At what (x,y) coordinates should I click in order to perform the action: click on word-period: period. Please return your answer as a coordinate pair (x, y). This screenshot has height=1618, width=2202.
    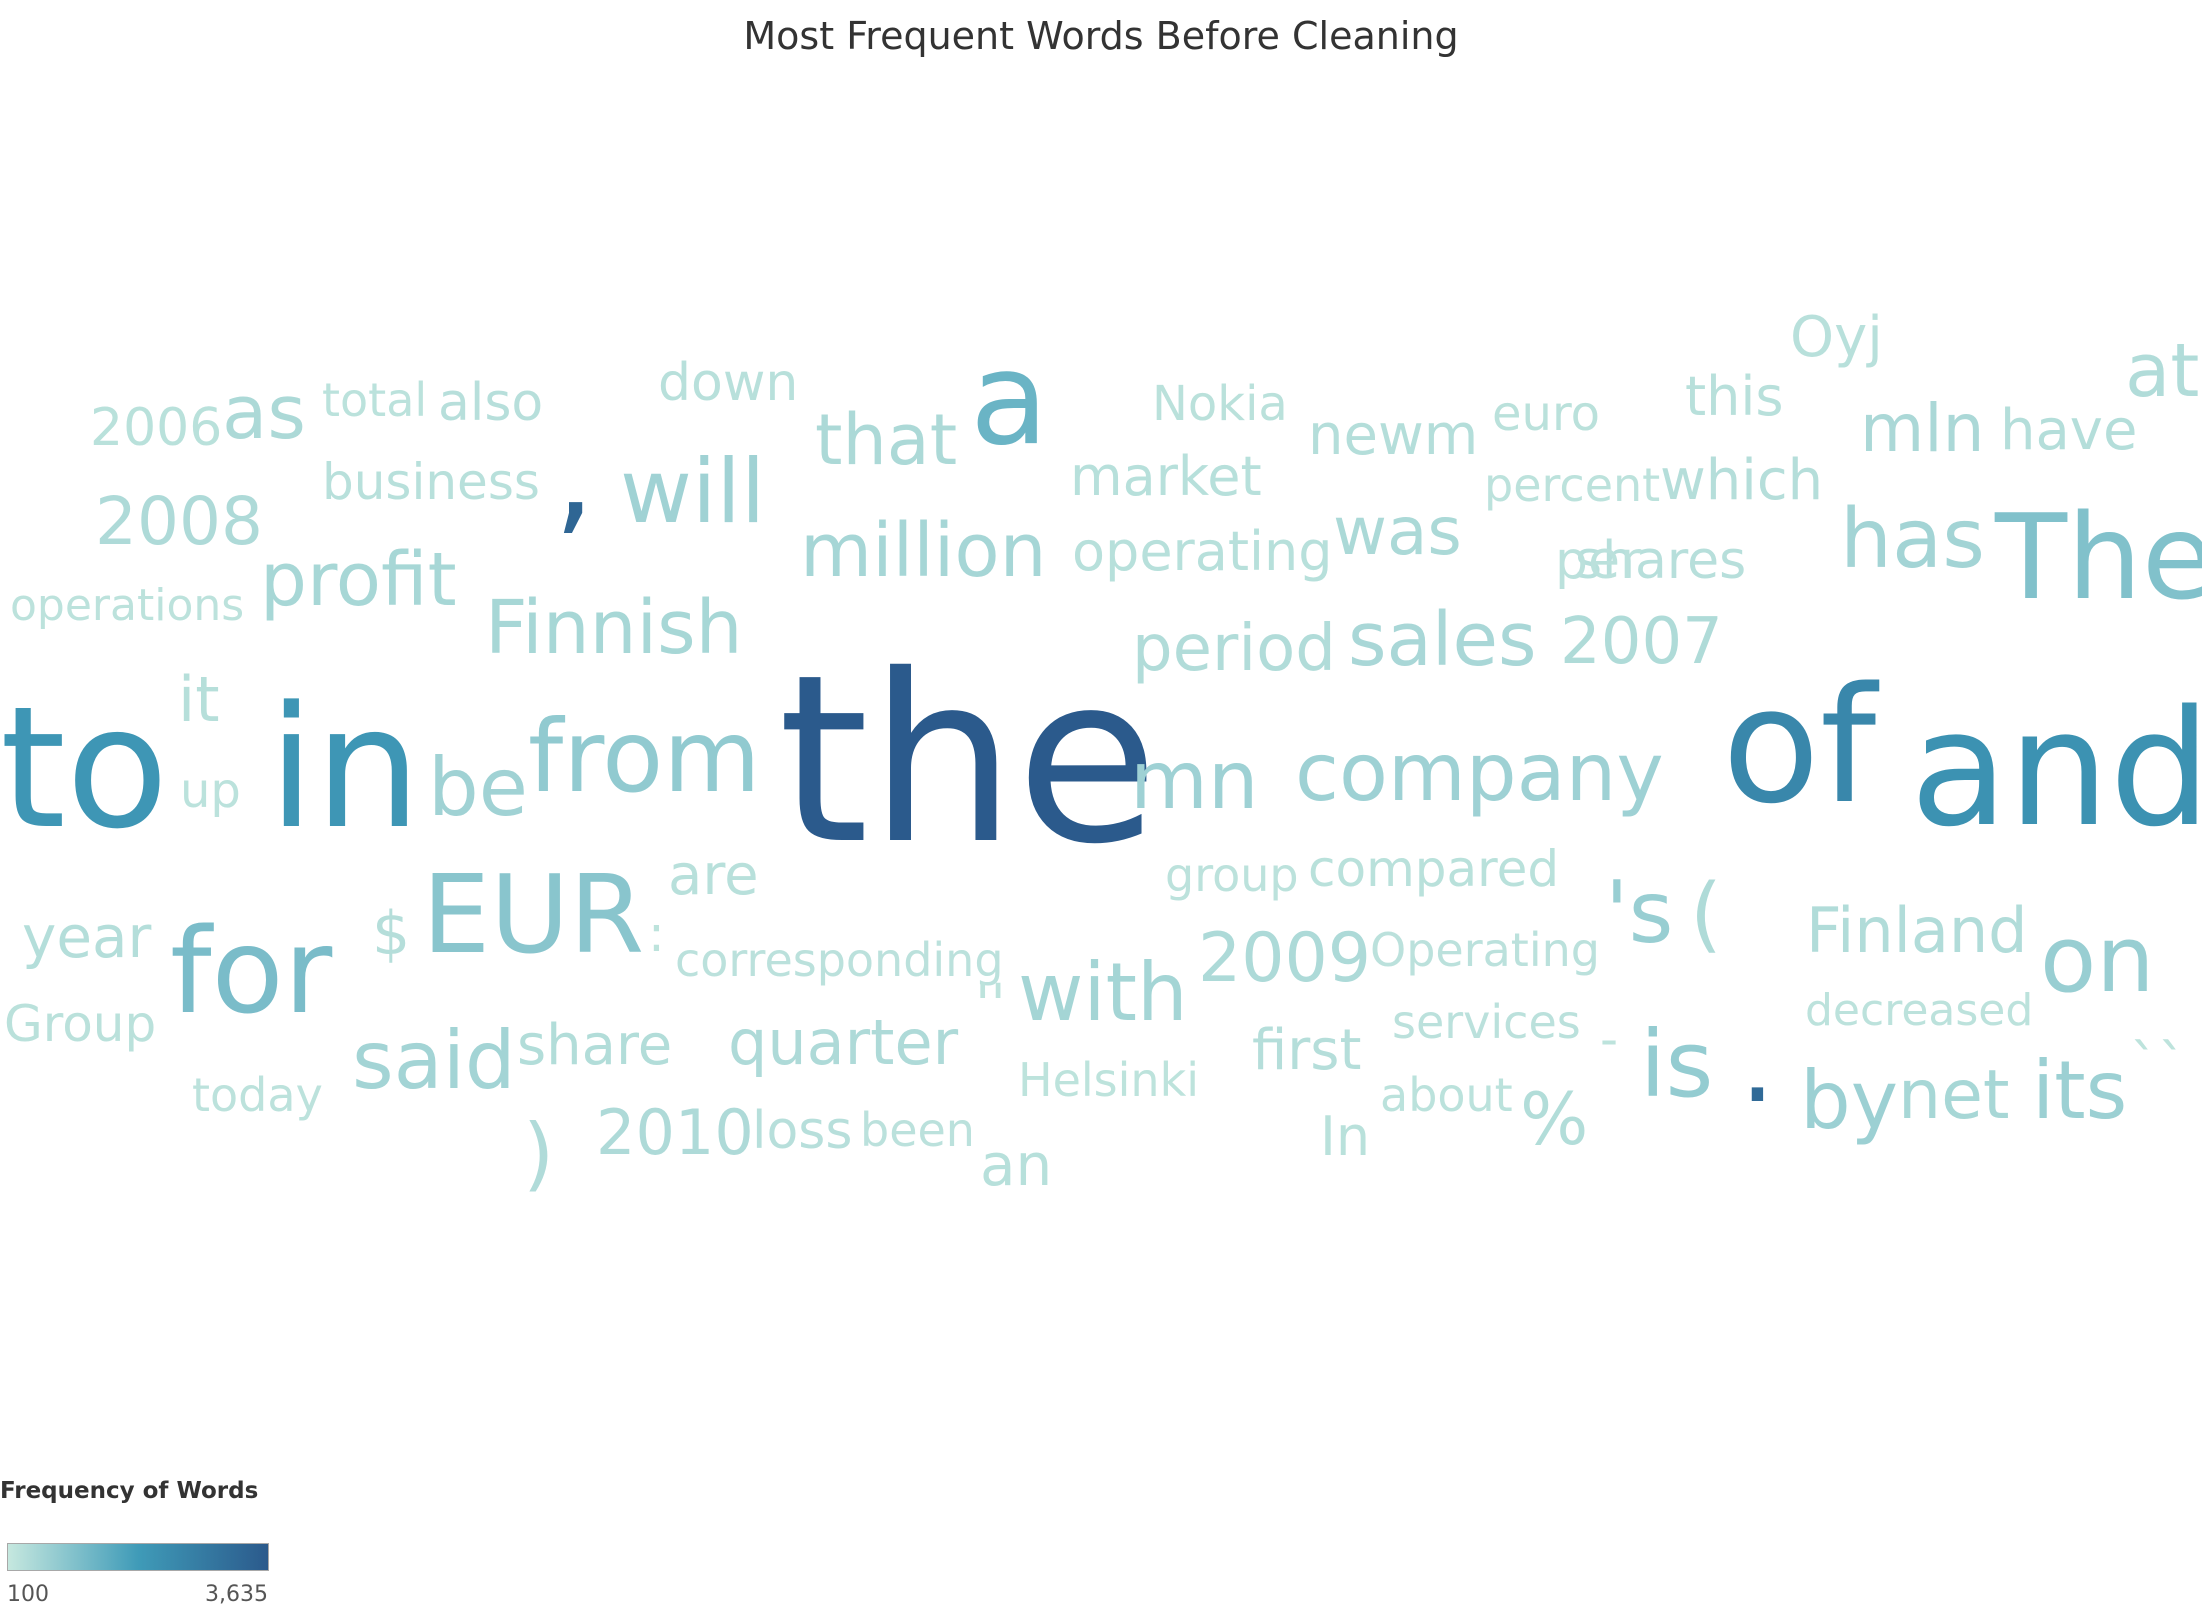
    Looking at the image, I should click on (1234, 649).